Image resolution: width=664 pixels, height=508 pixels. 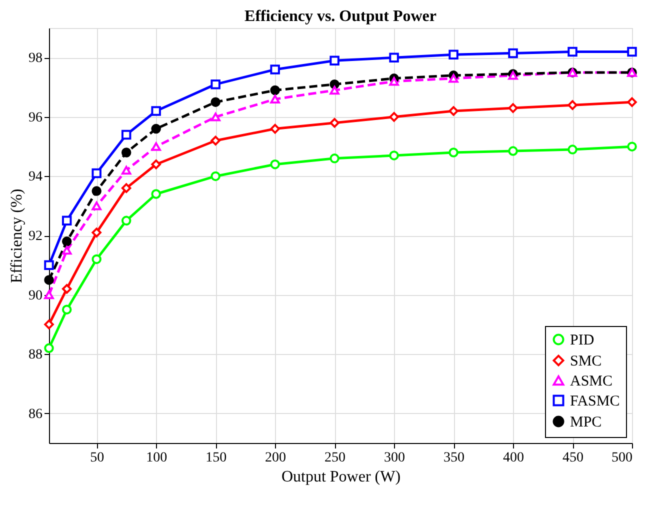 What do you see at coordinates (341, 477) in the screenshot?
I see `x-axis-title: Output Power (W)` at bounding box center [341, 477].